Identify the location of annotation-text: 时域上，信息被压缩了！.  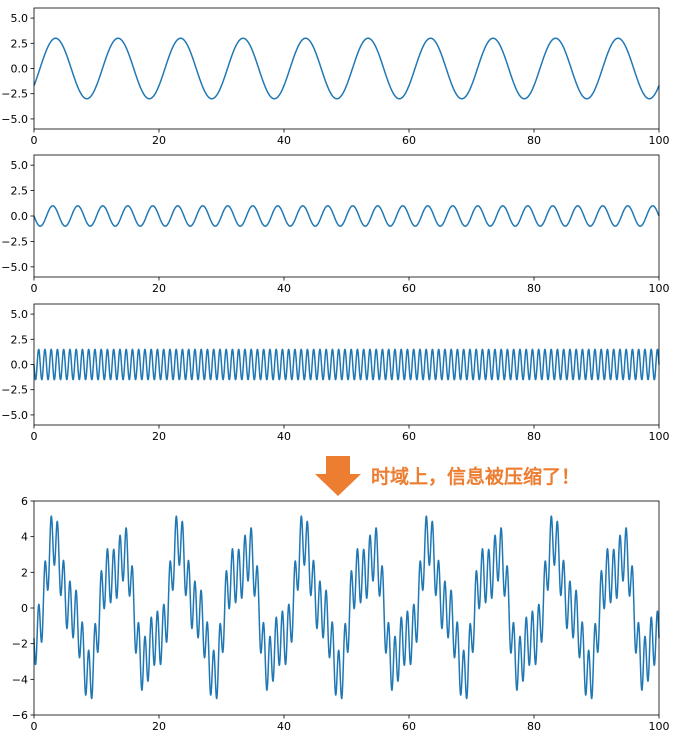
(475, 476).